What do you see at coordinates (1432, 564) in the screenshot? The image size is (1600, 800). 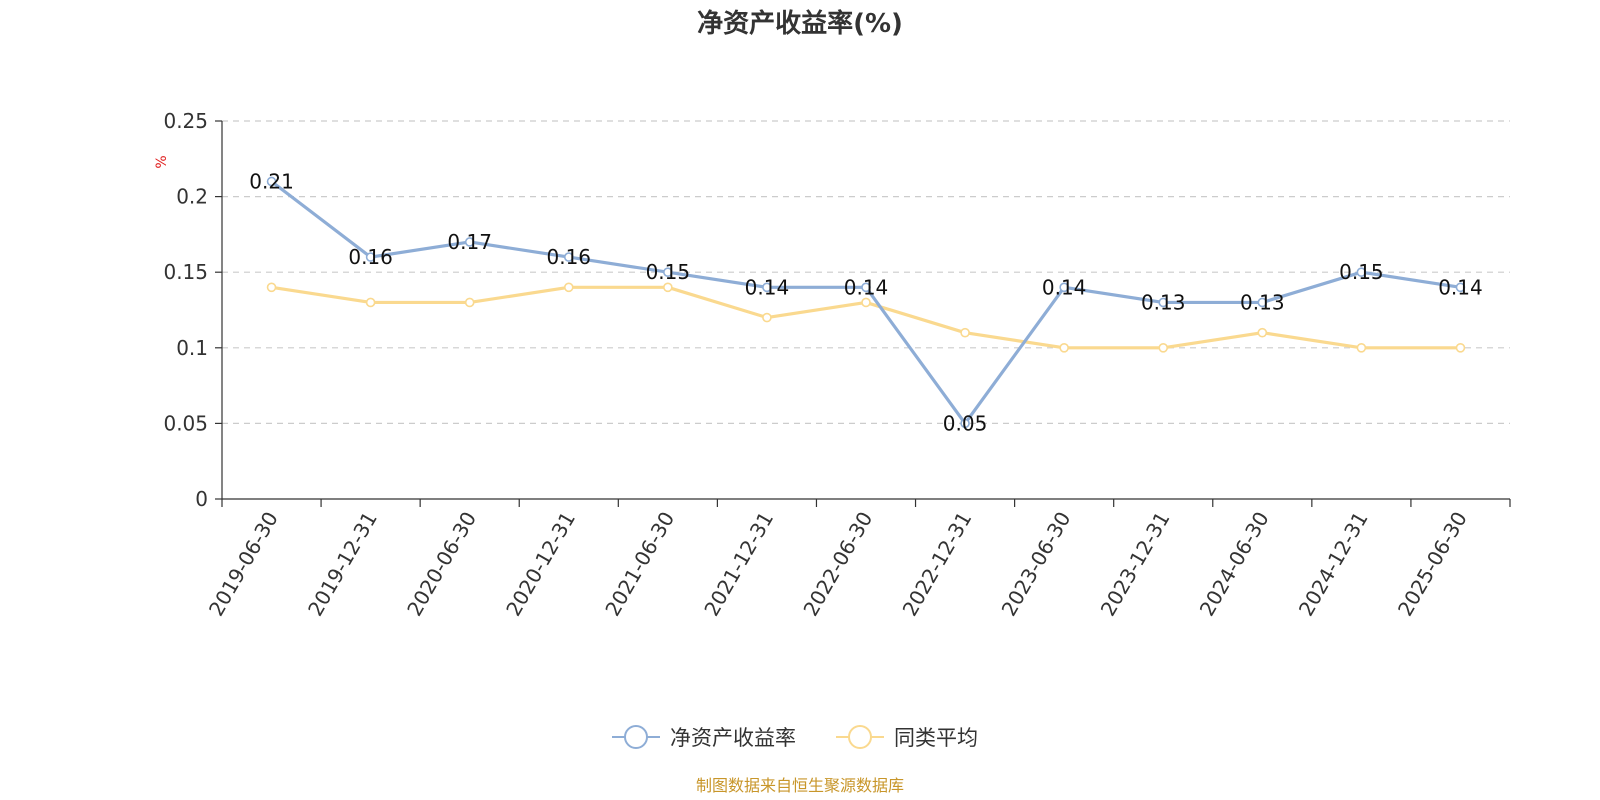 I see `x-tick-label: 2025-06-30` at bounding box center [1432, 564].